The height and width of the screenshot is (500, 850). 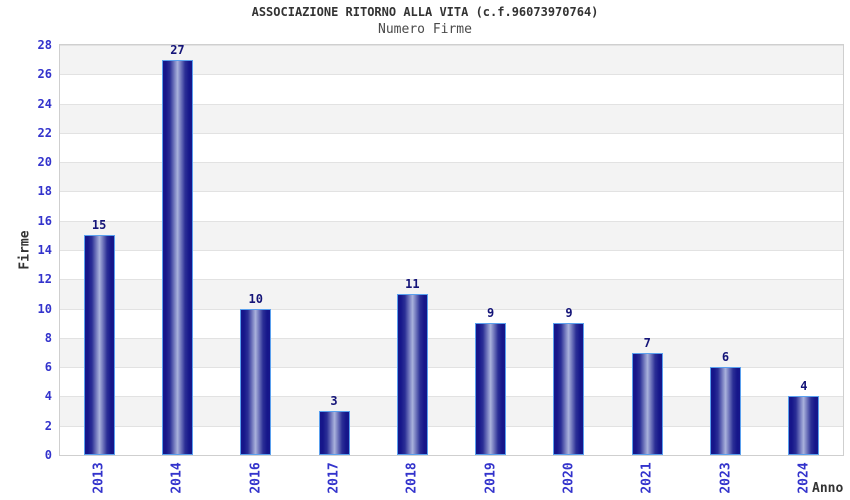 I want to click on chart-subtitle: Numero Firme, so click(x=425, y=29).